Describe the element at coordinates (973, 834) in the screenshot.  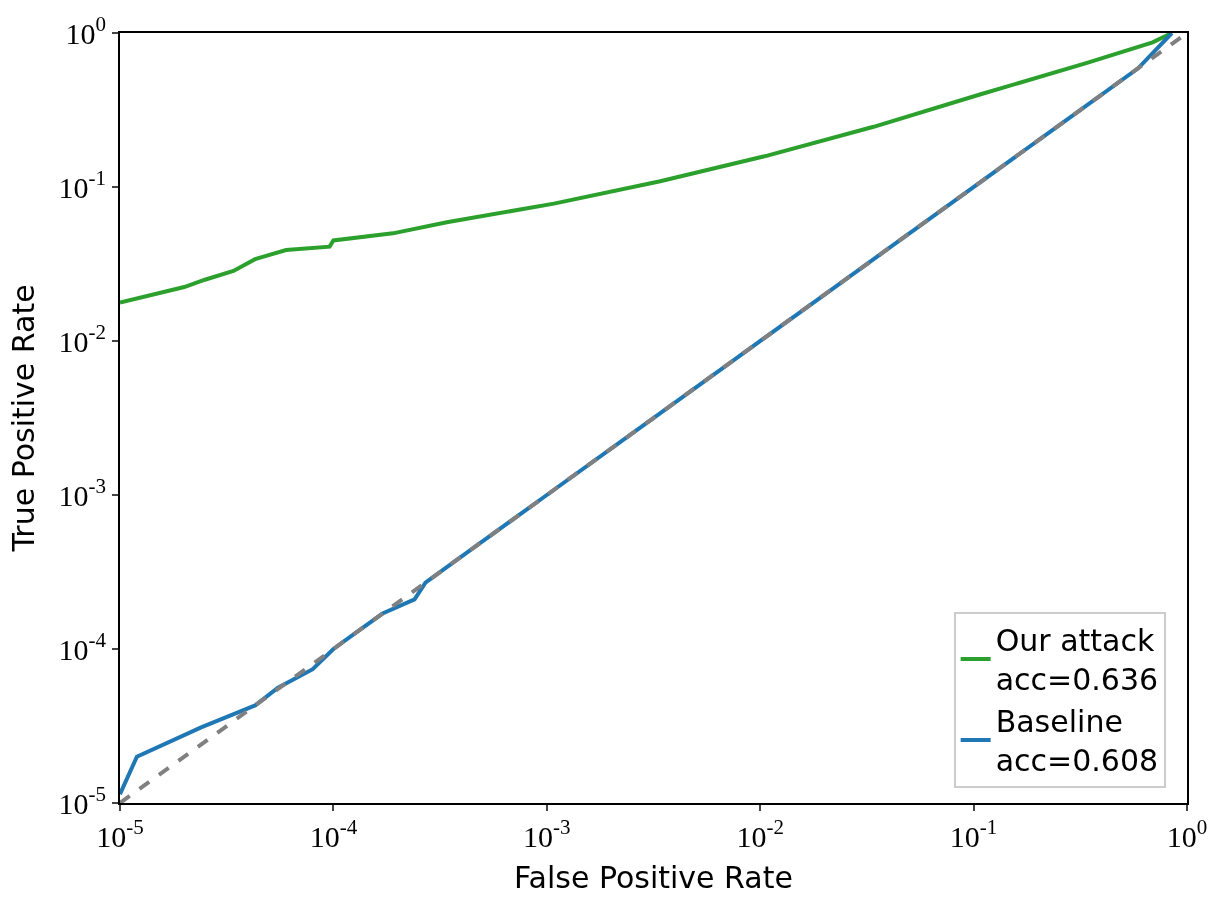
I see `x-tick-label: 10$^{-1}$` at that location.